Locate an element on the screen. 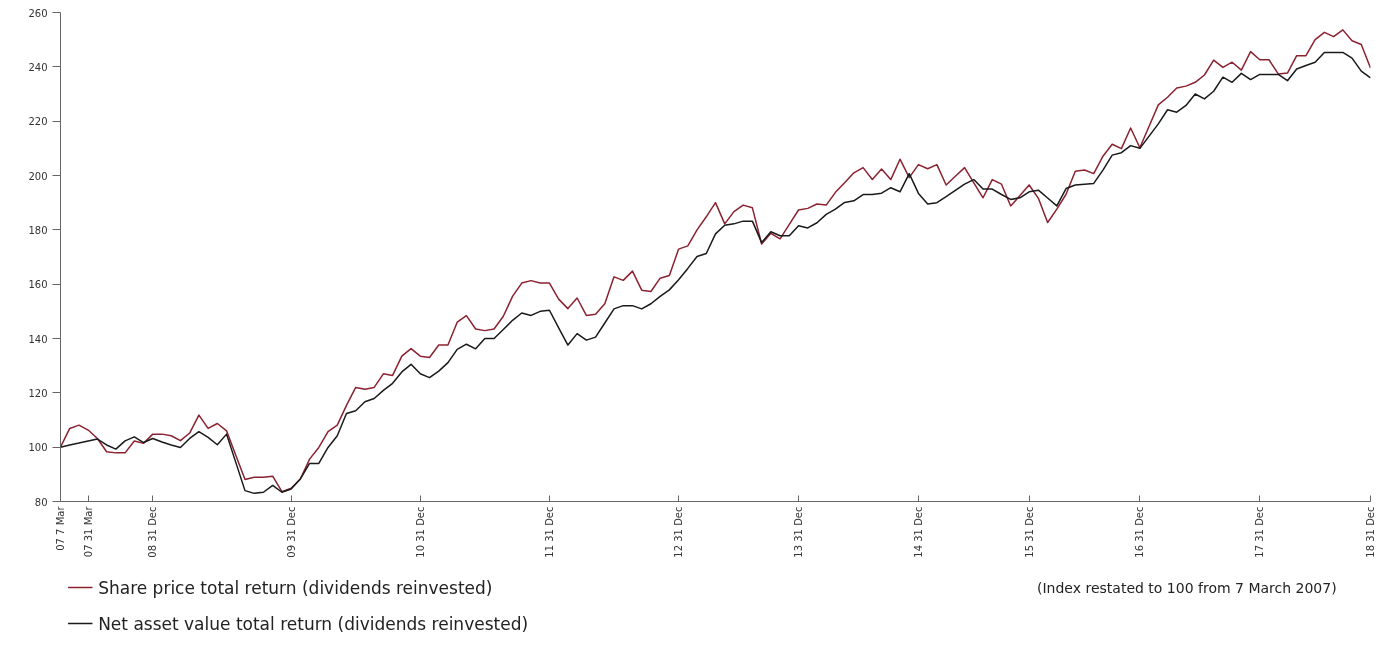 The height and width of the screenshot is (670, 1392). y-tick-label: 180 is located at coordinates (38, 230).